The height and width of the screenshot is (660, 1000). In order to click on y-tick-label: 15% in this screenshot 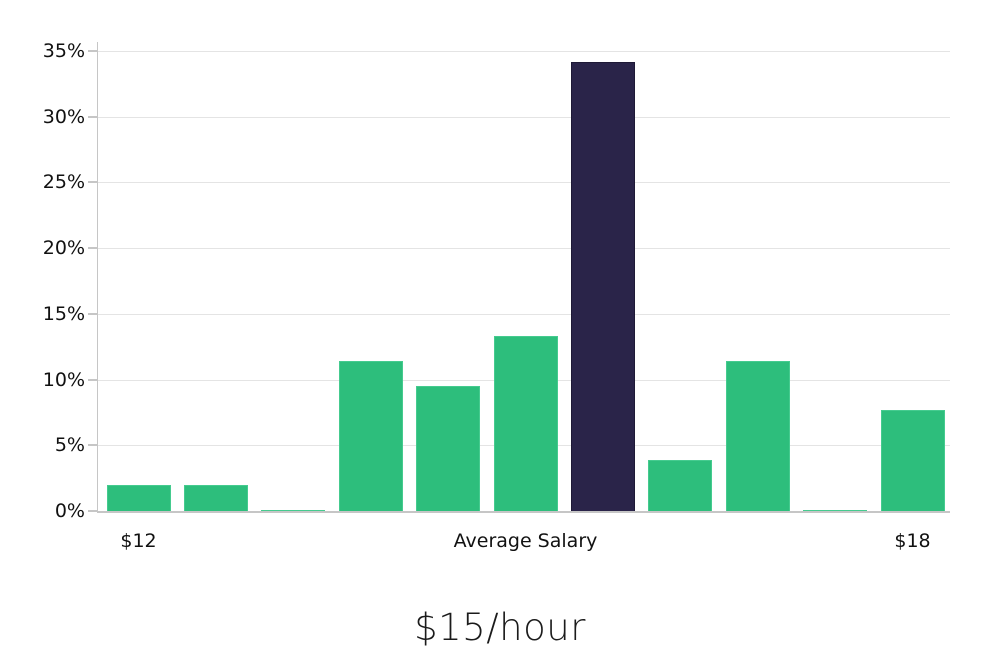, I will do `click(63, 313)`.